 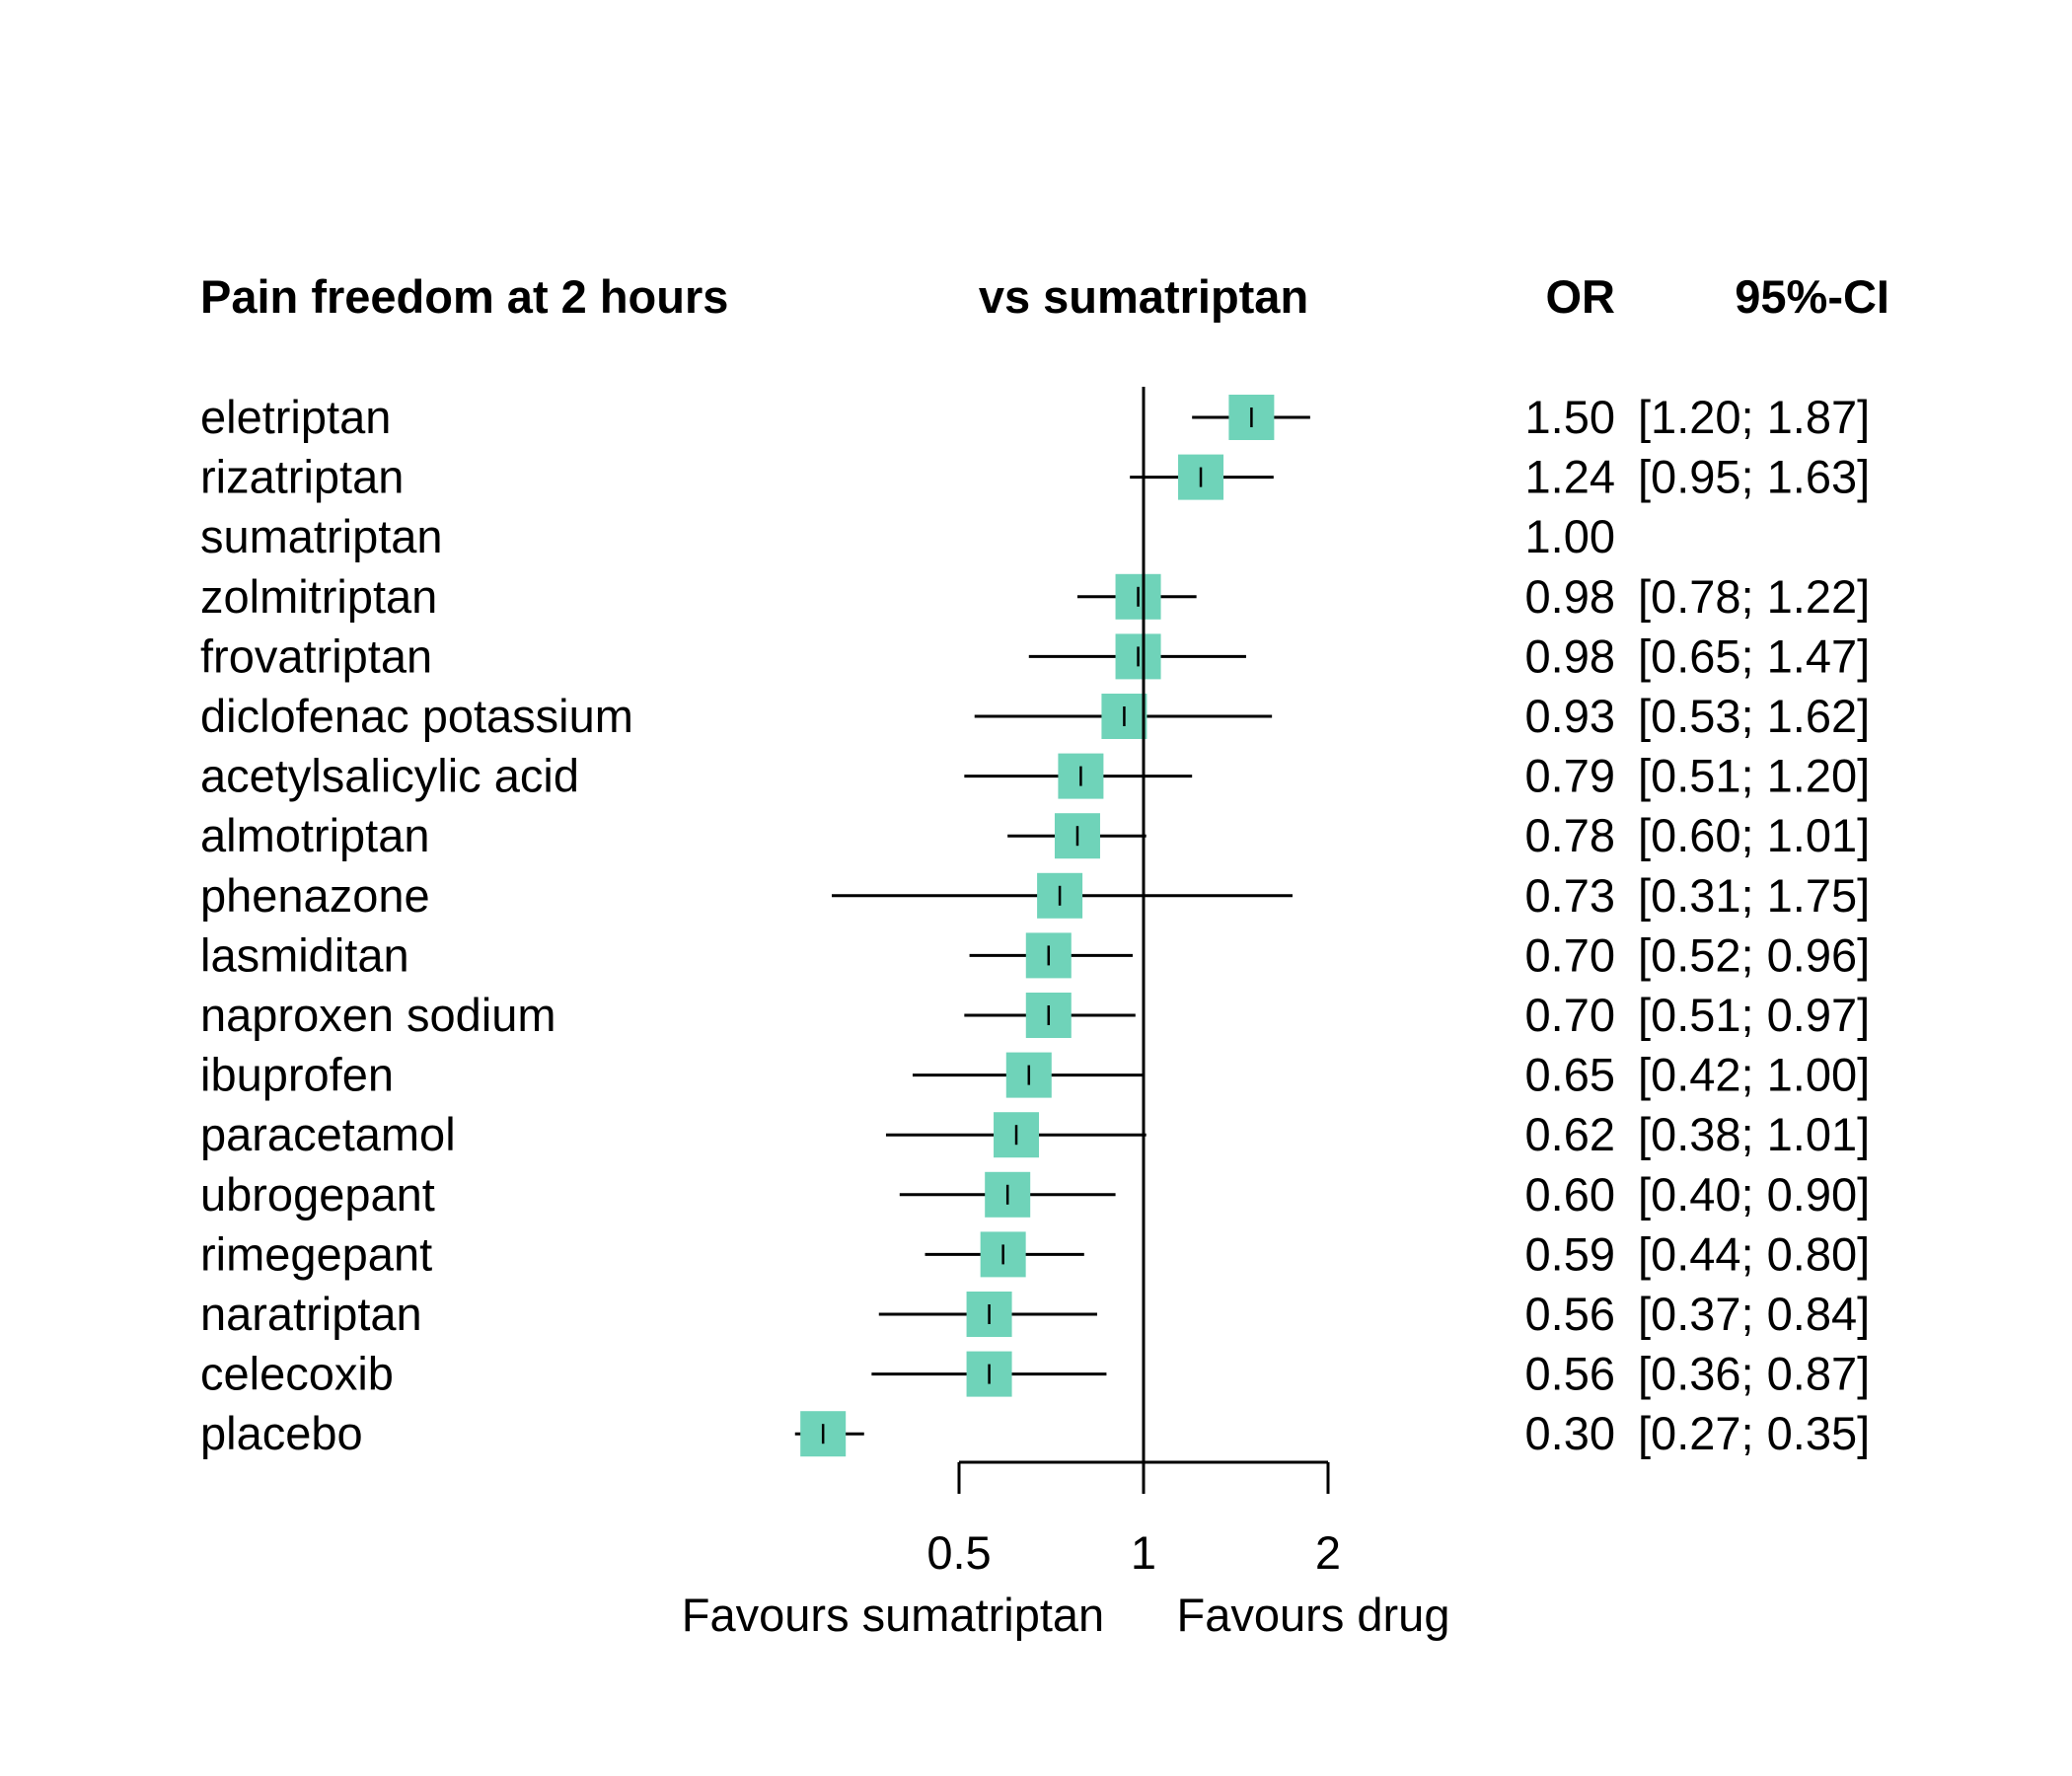 I want to click on ci-value: [0.37; 0.84], so click(x=1754, y=1314).